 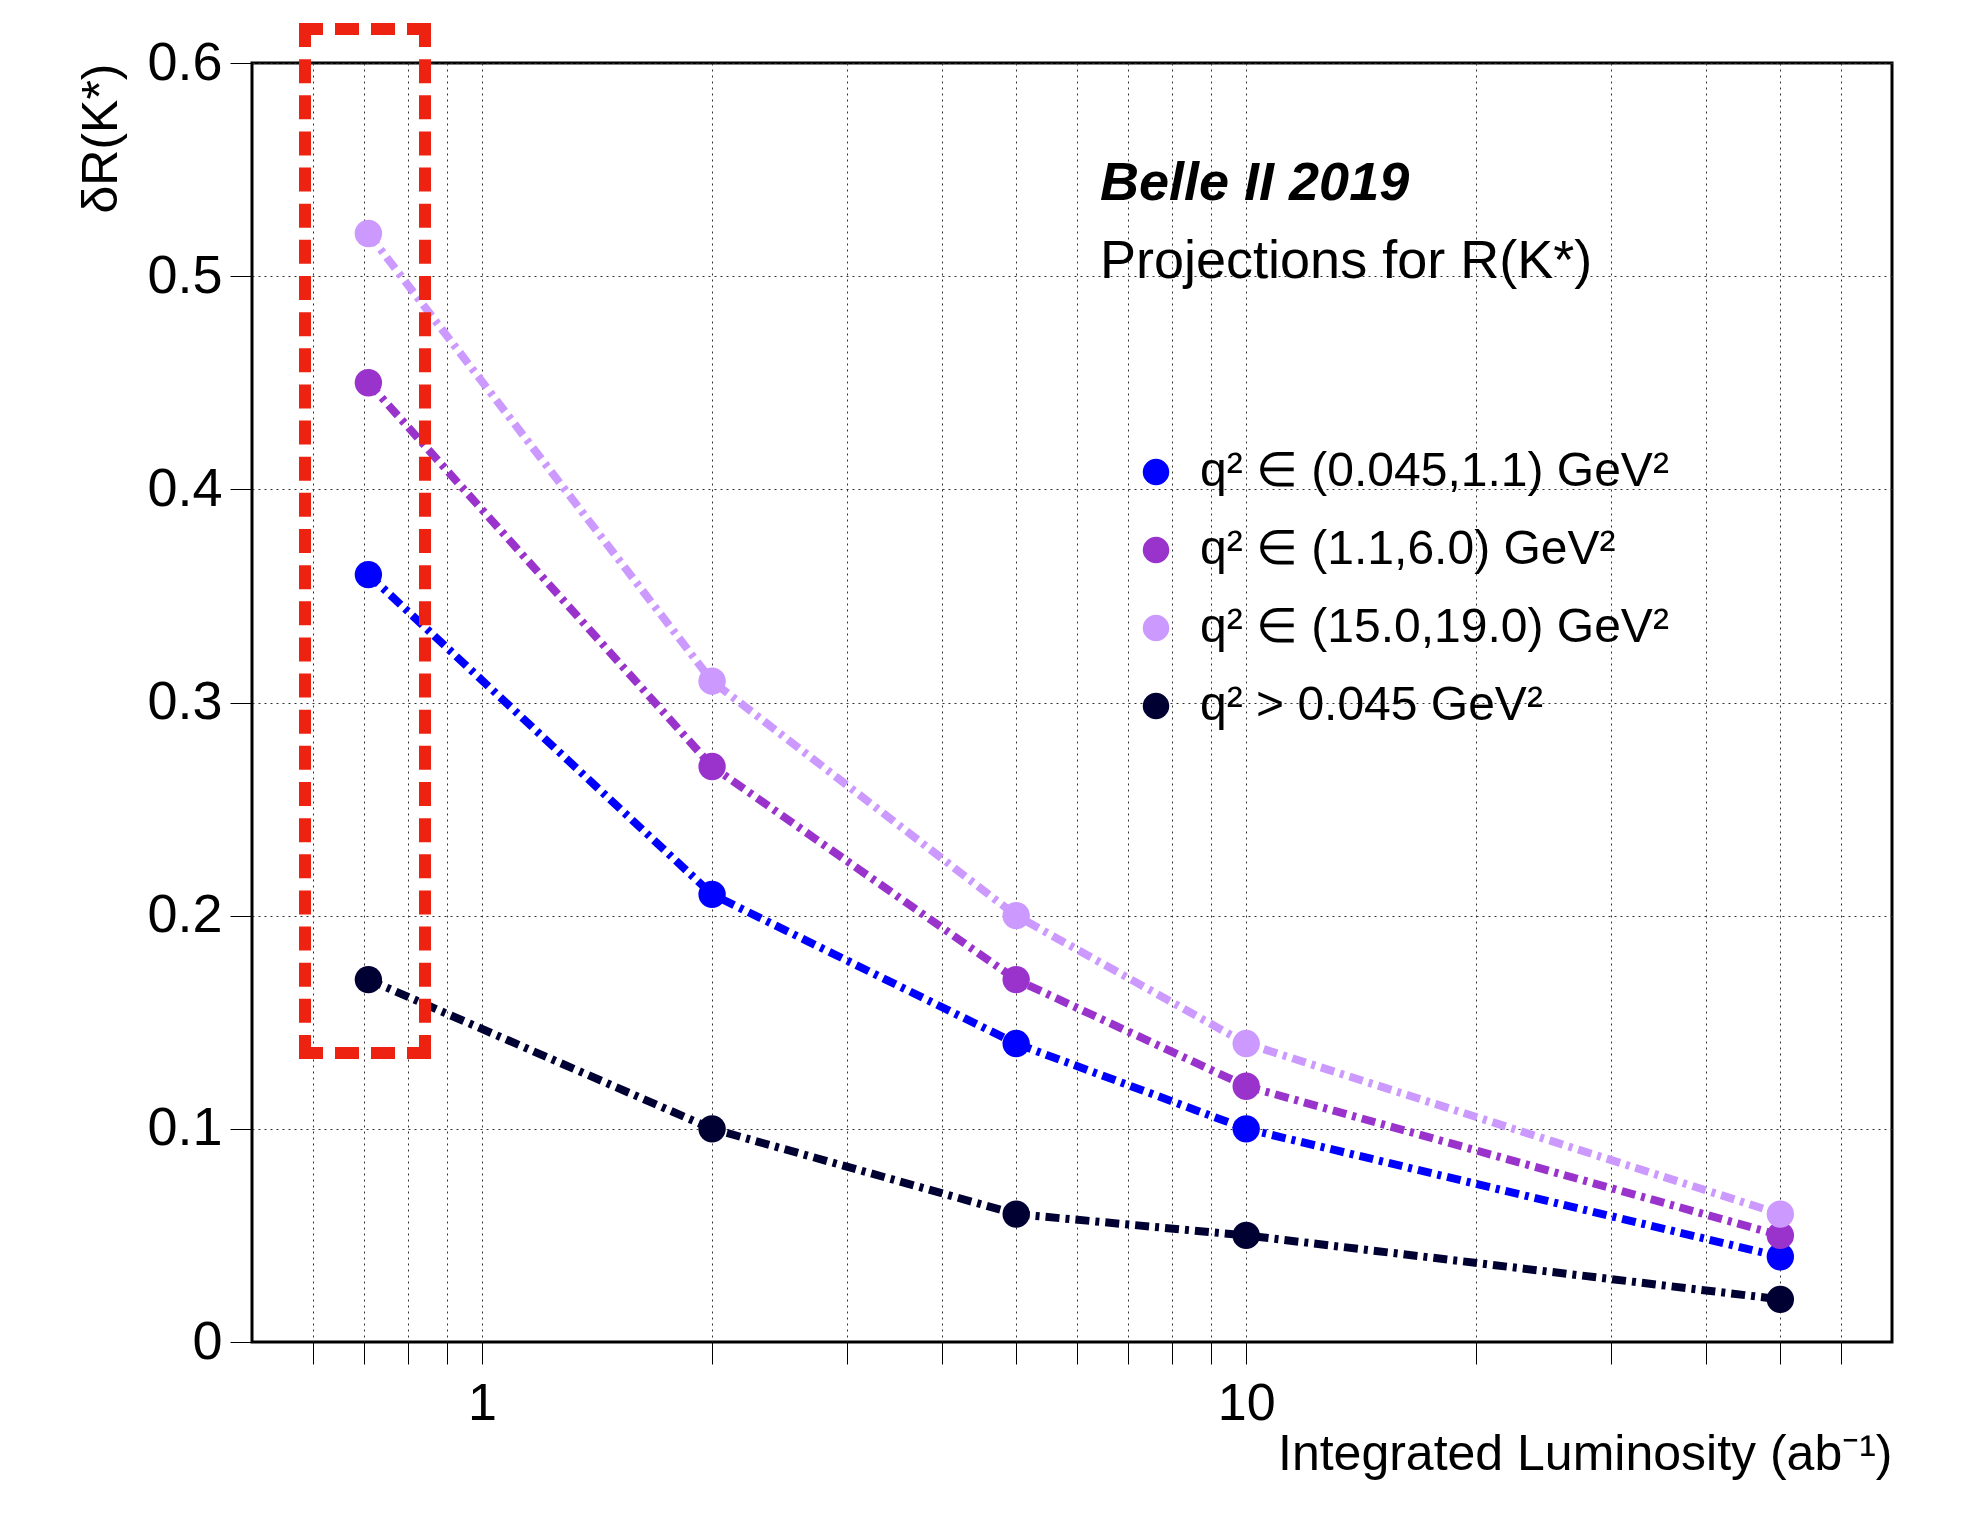 I want to click on y-tick-label: 0, so click(x=207, y=1339).